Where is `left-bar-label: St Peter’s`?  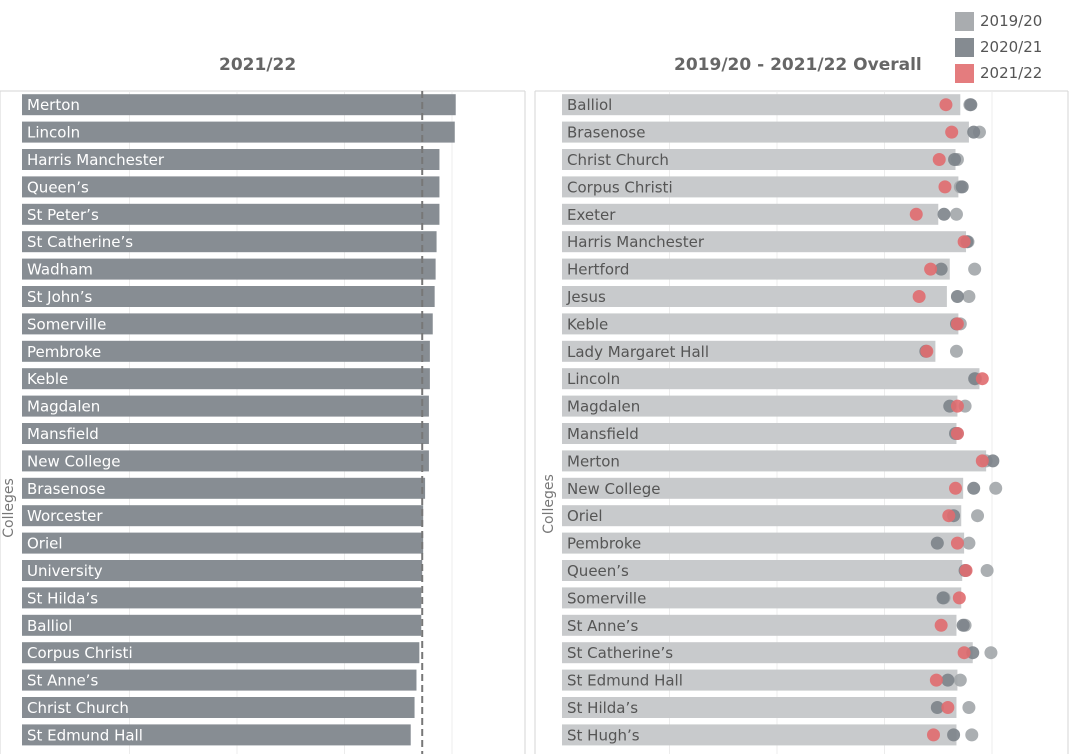 left-bar-label: St Peter’s is located at coordinates (63, 215).